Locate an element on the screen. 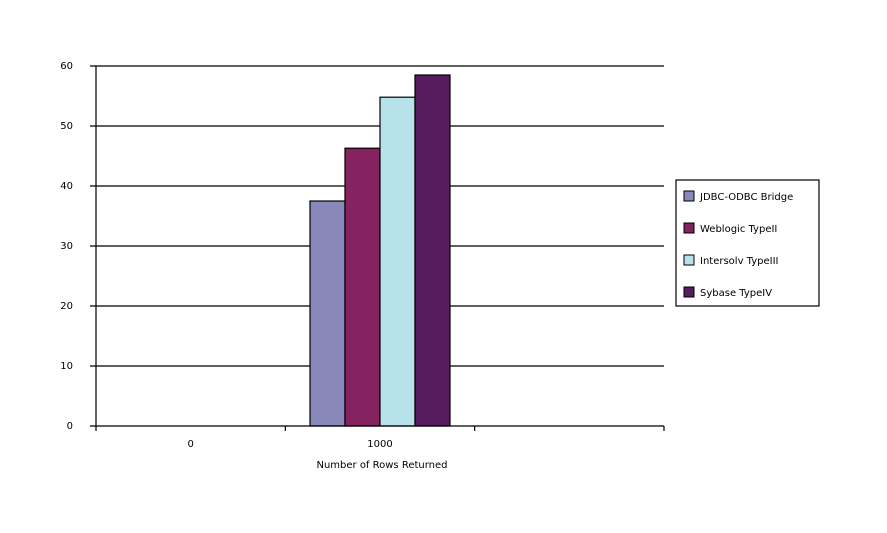 This screenshot has height=533, width=887. legend-label: Weblogic TypeII is located at coordinates (738, 229).